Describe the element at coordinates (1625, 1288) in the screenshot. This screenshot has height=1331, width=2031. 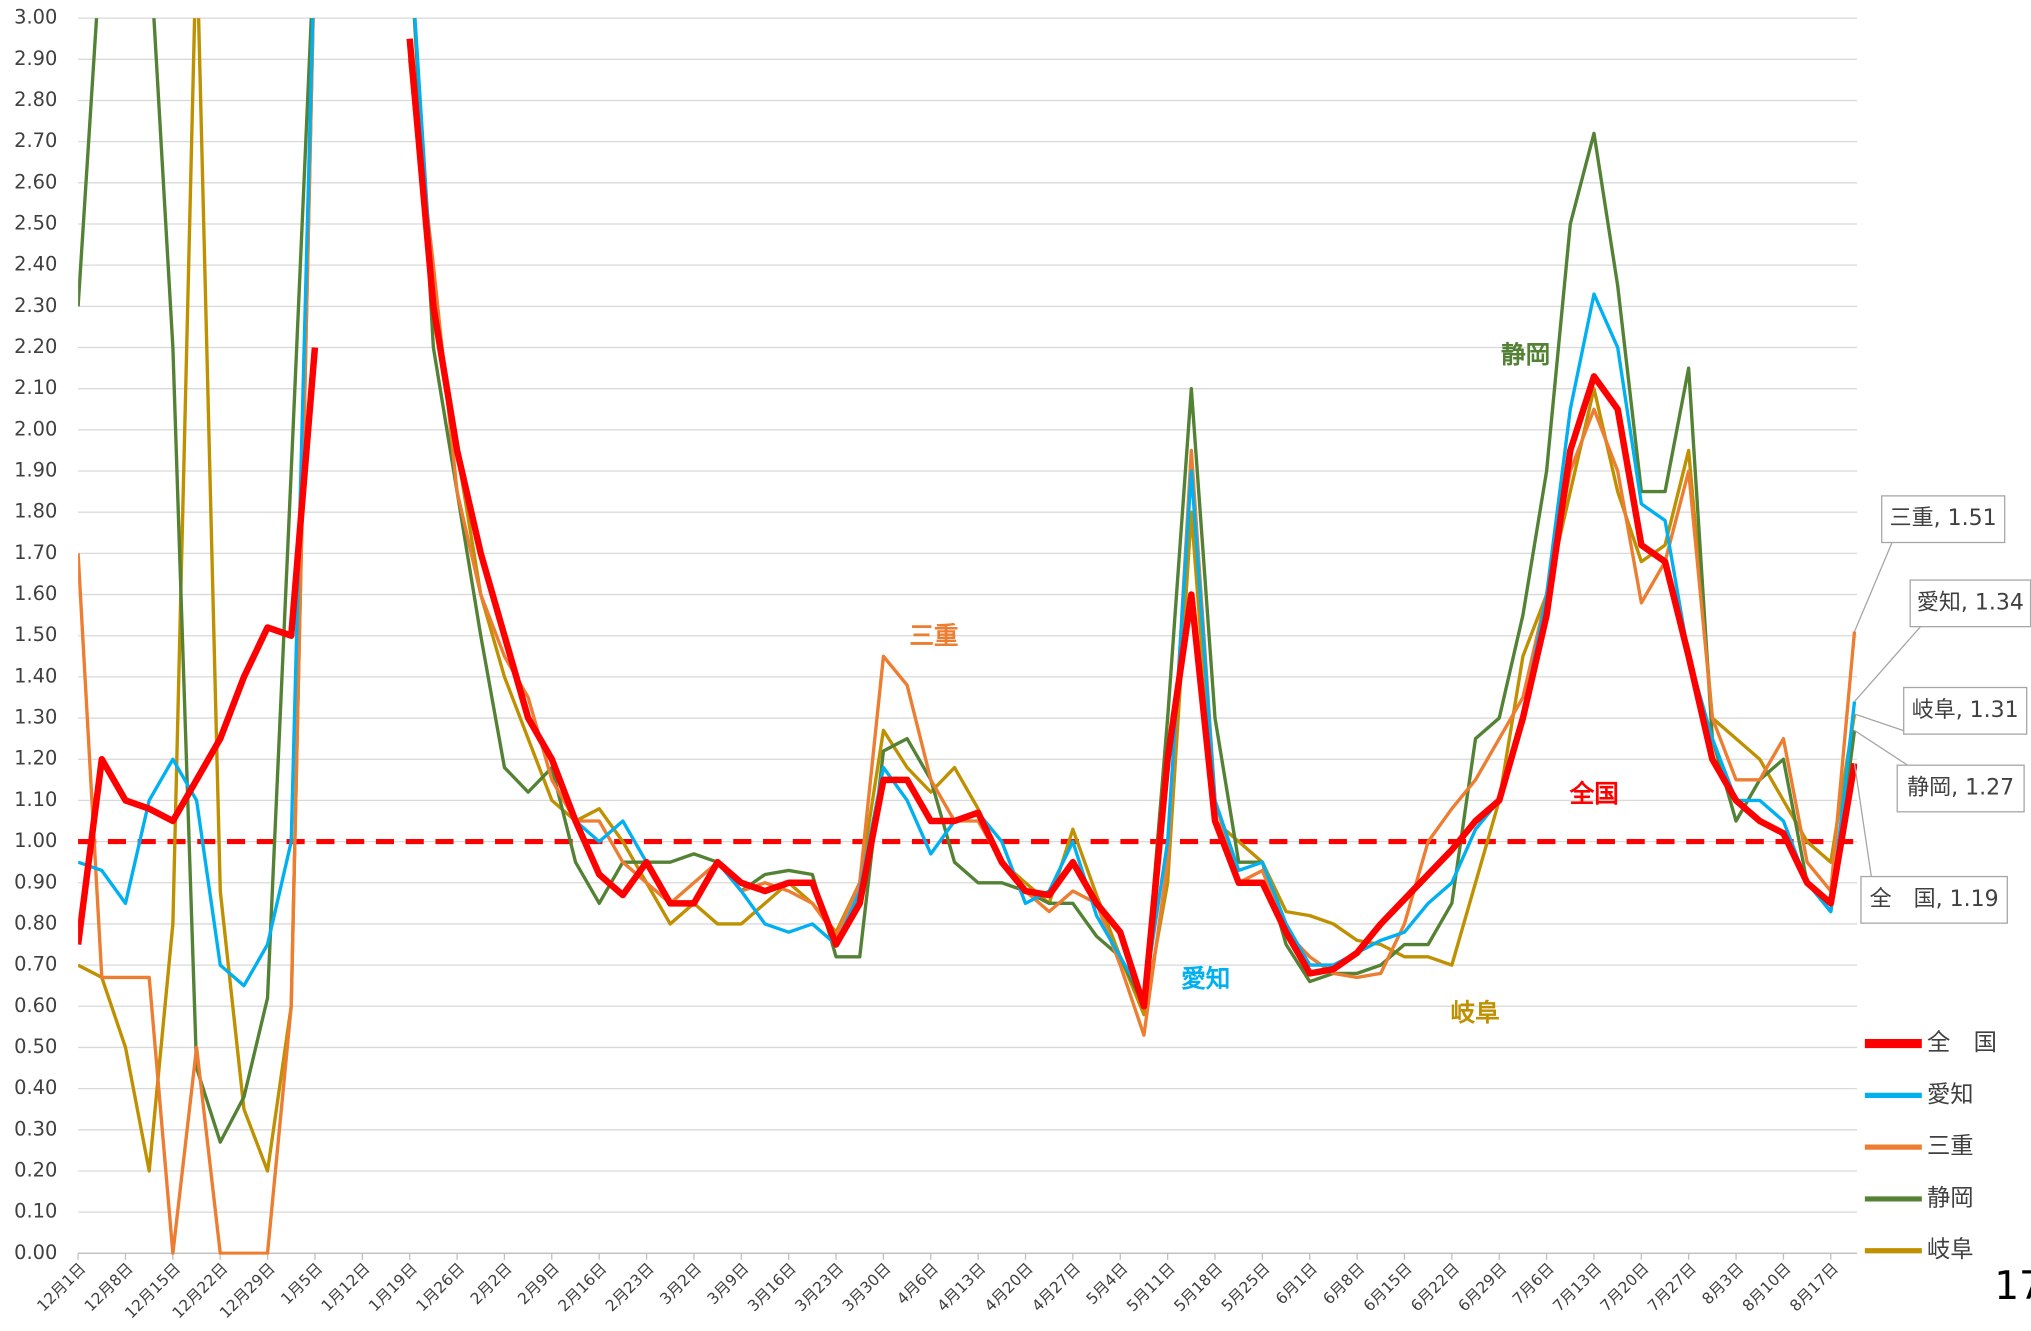
I see `x-tick-label: 7月20日` at that location.